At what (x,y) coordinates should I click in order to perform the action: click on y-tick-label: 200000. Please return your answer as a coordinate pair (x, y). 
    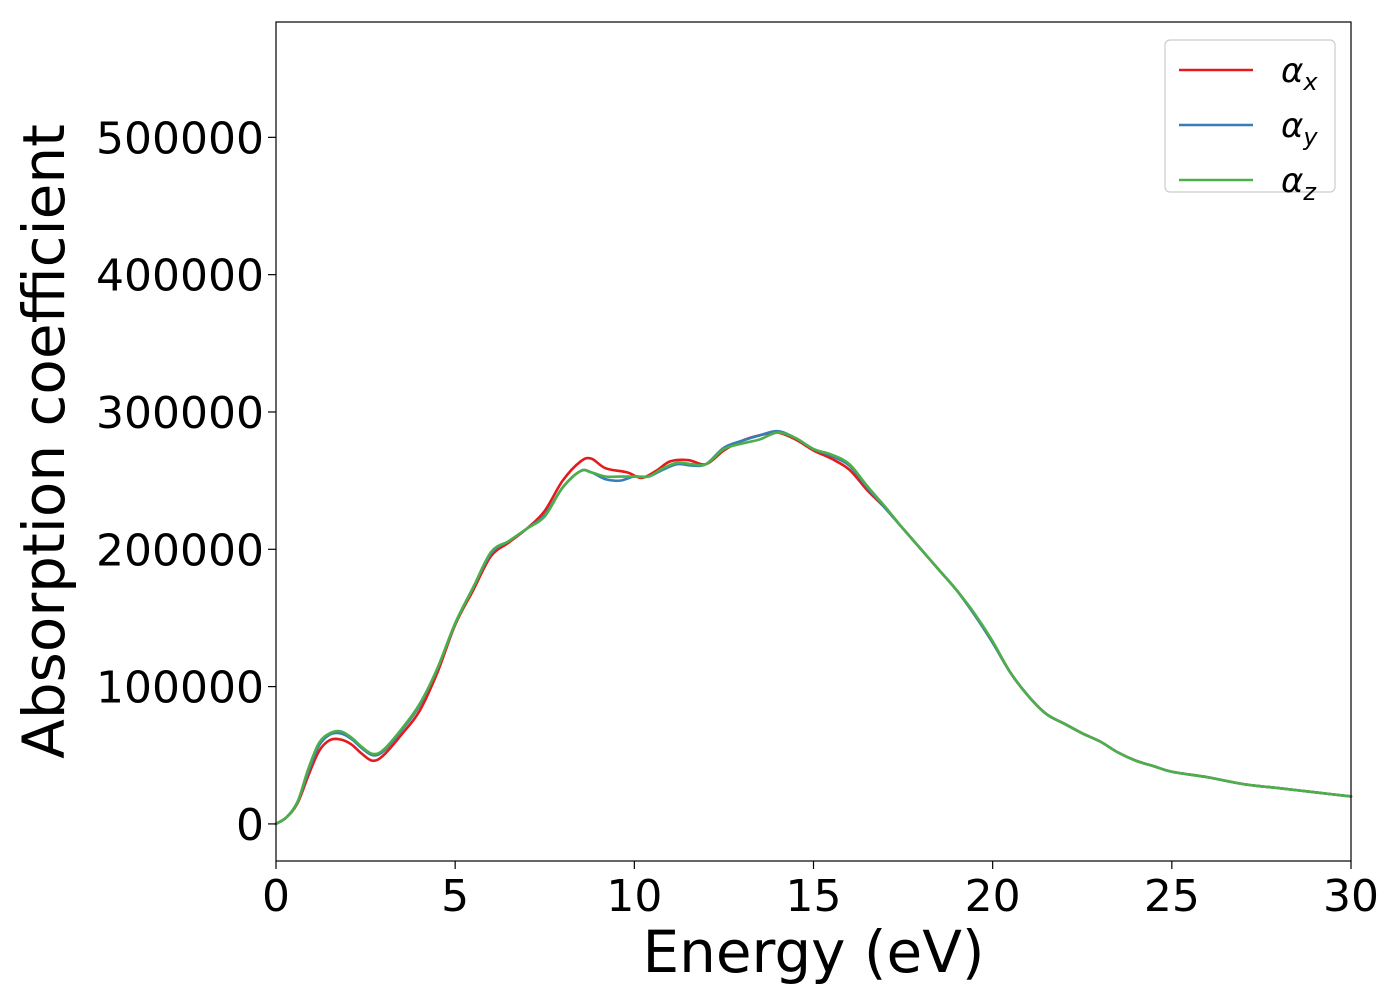
    Looking at the image, I should click on (180, 550).